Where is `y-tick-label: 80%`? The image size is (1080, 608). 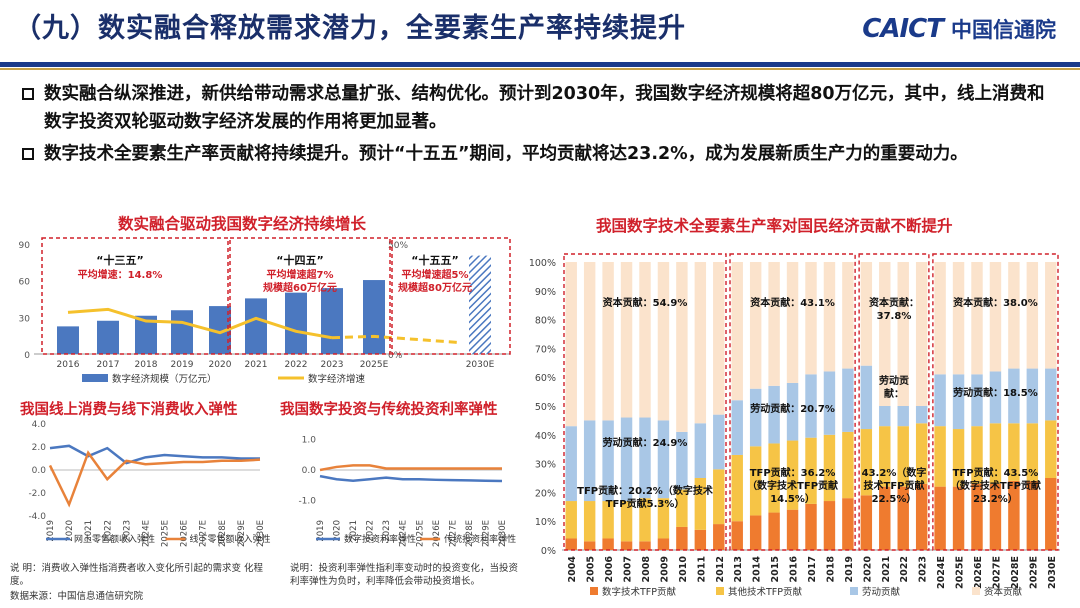
y-tick-label: 80% is located at coordinates (545, 321).